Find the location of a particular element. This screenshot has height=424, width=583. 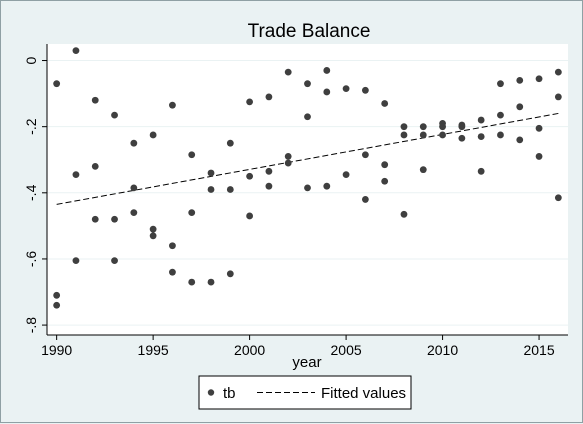

x-axis-ticks: 1990 1995 2000 2005 2010 2015 is located at coordinates (298, 346).